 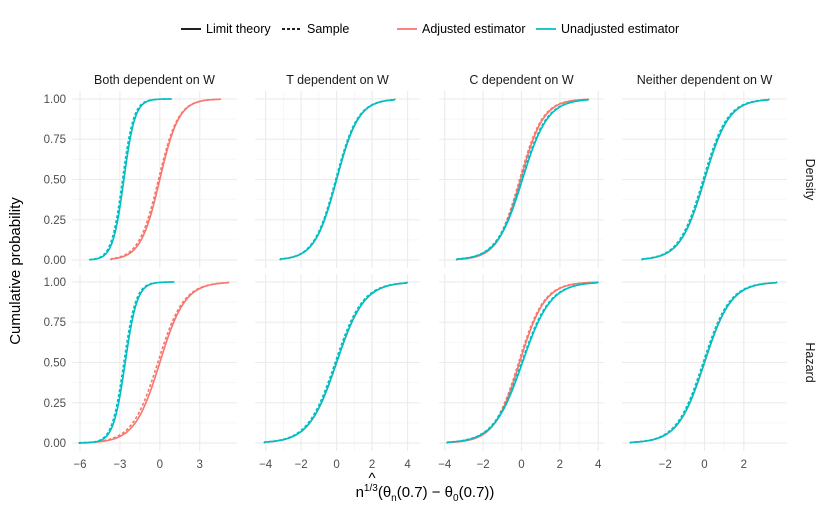 What do you see at coordinates (425, 493) in the screenshot?
I see `x-axis-label: n1/3(θn(0.7) − θ0(0.7))` at bounding box center [425, 493].